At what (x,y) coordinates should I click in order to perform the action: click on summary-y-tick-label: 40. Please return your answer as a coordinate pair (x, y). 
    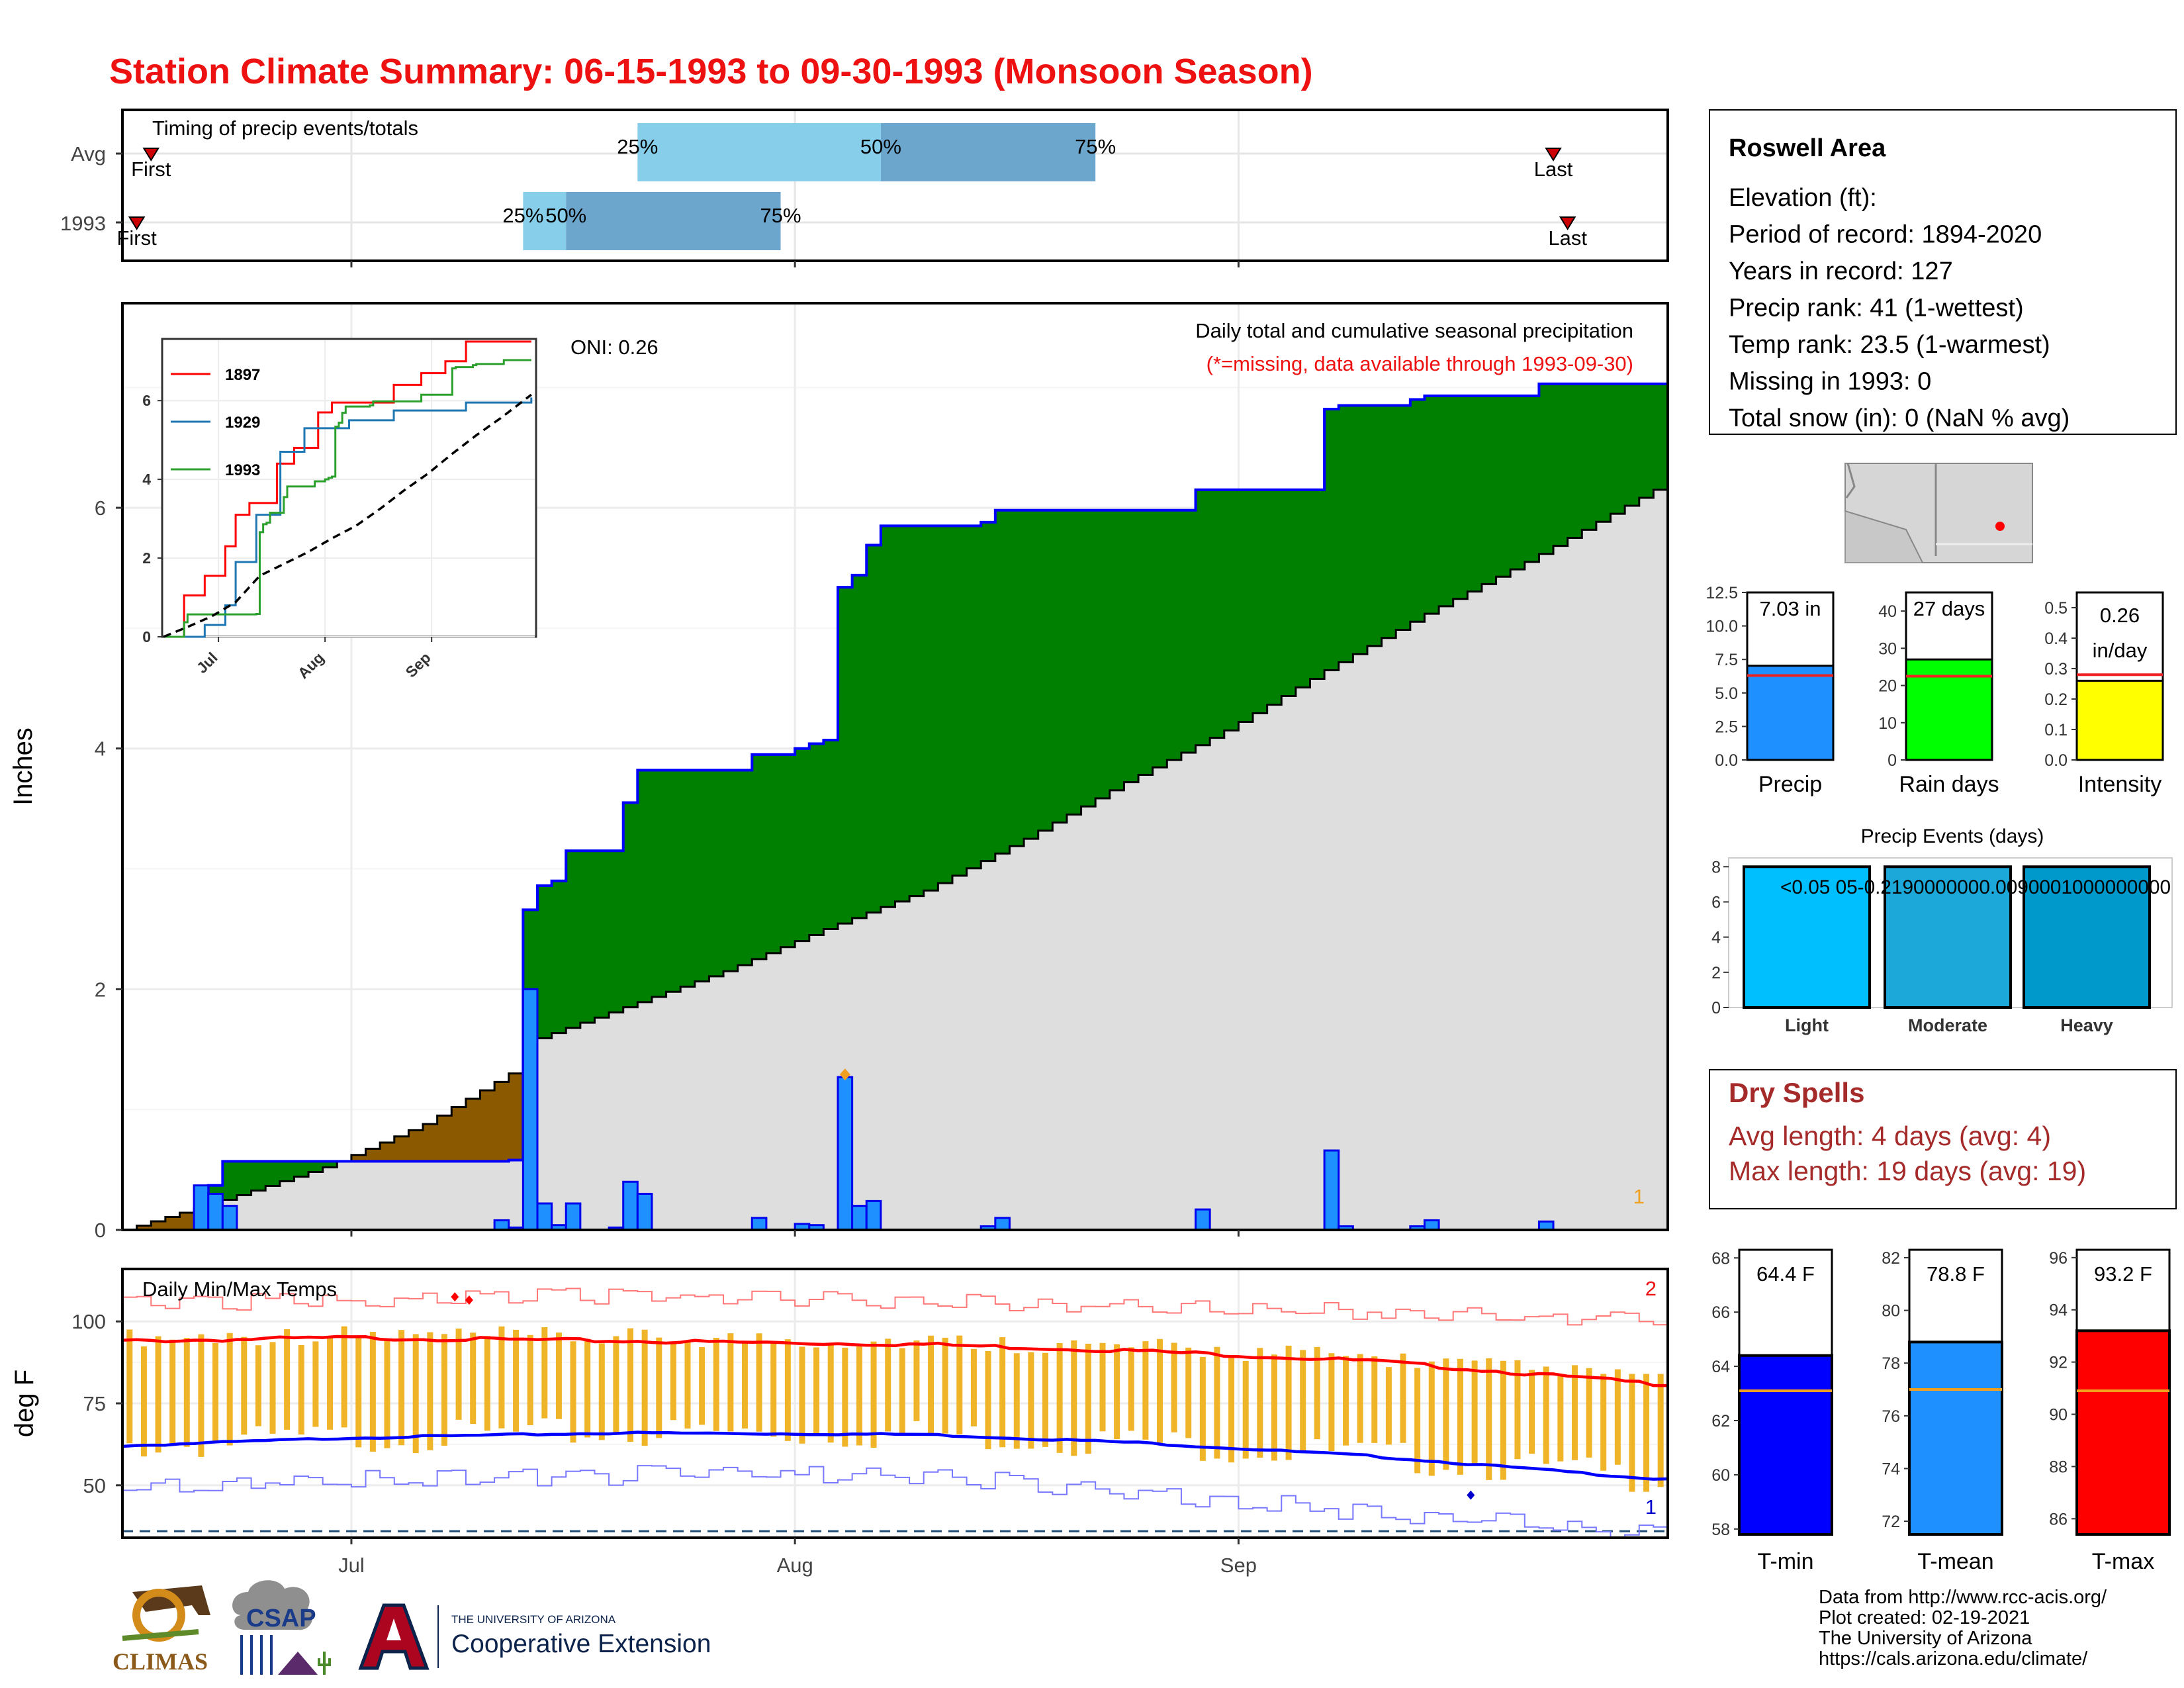
    Looking at the image, I should click on (1888, 611).